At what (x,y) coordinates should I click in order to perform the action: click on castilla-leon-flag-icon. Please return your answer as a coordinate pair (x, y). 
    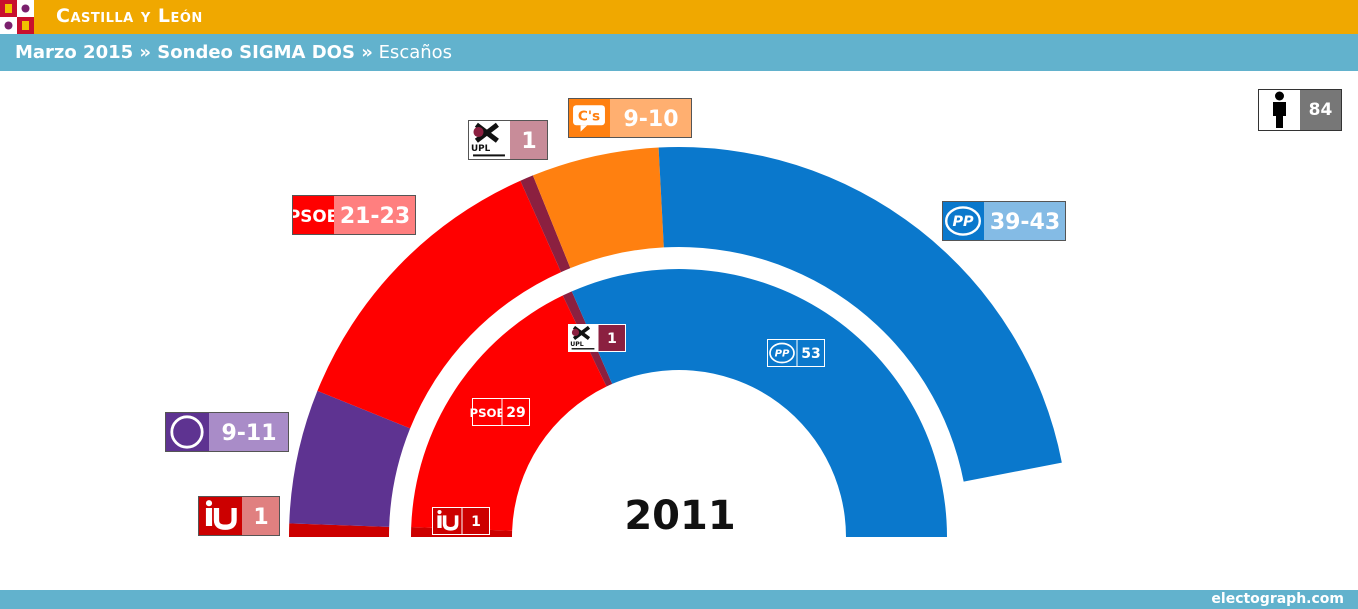
    Looking at the image, I should click on (17, 17).